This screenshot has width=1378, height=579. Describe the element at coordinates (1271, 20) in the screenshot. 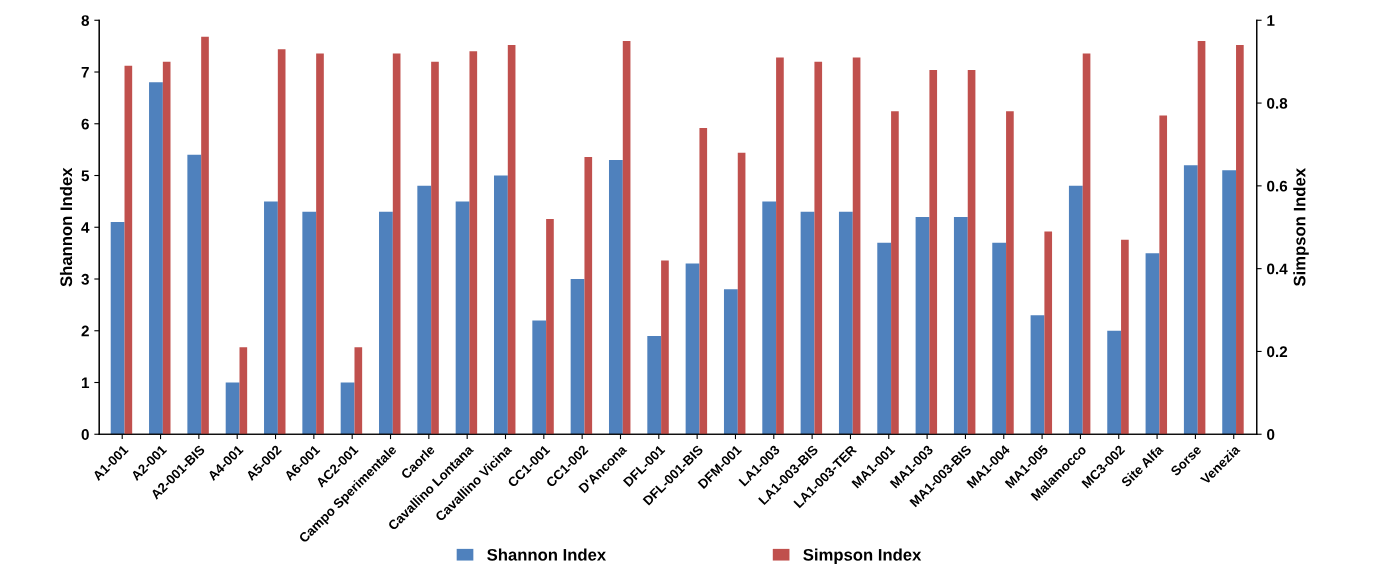

I see `y2-tick-label: 1` at that location.